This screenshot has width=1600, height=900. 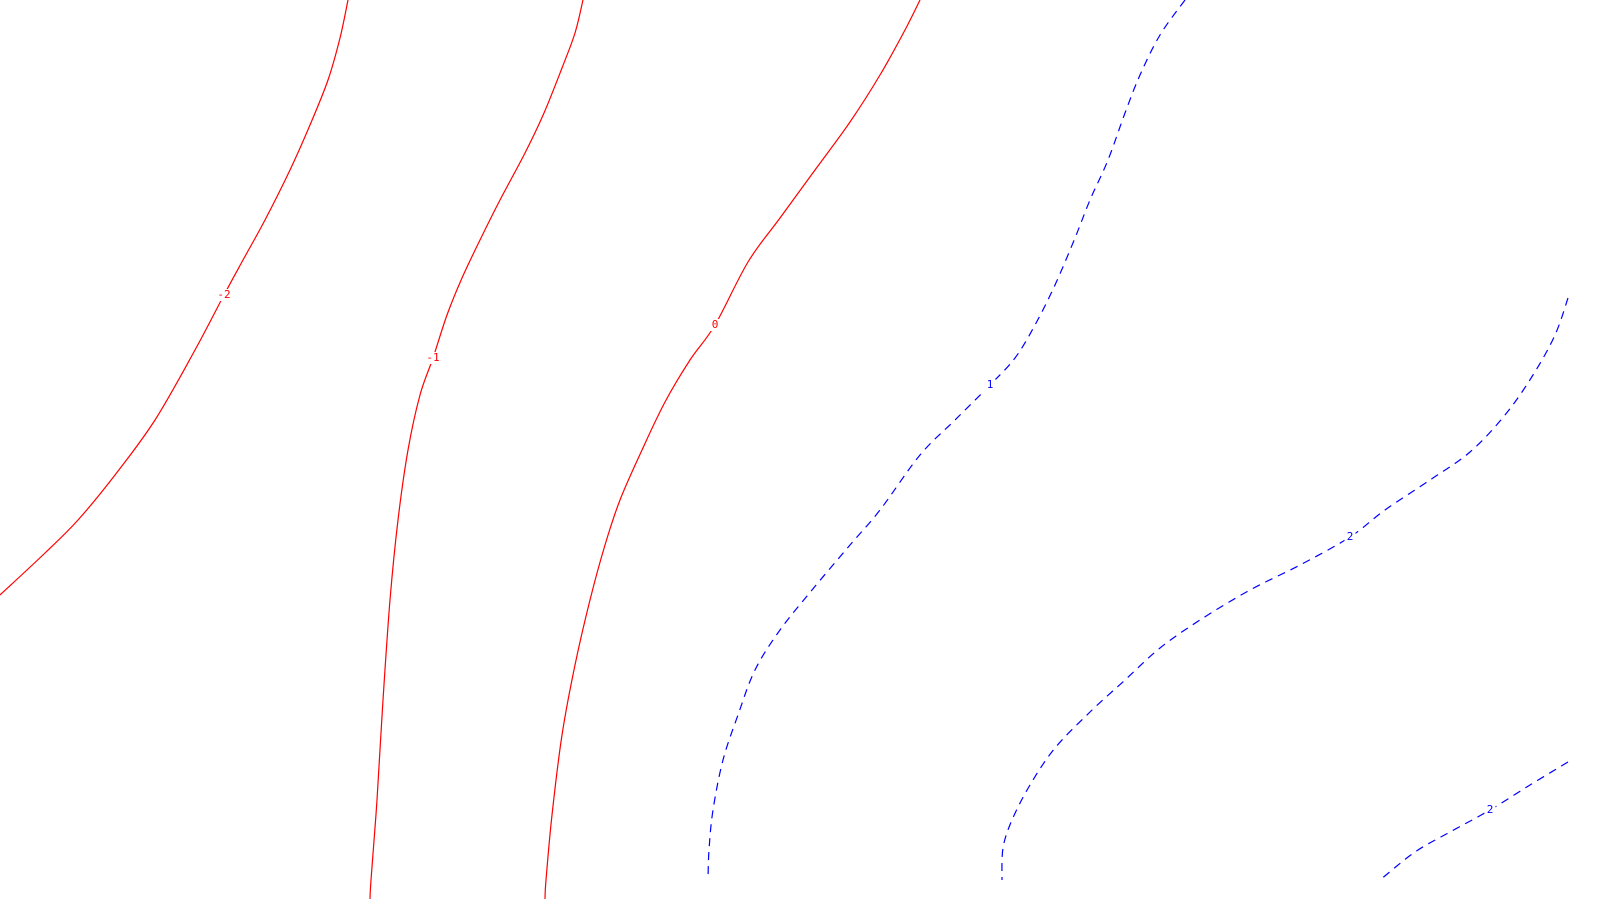 I want to click on contour-label-neg2: -2, so click(x=223, y=294).